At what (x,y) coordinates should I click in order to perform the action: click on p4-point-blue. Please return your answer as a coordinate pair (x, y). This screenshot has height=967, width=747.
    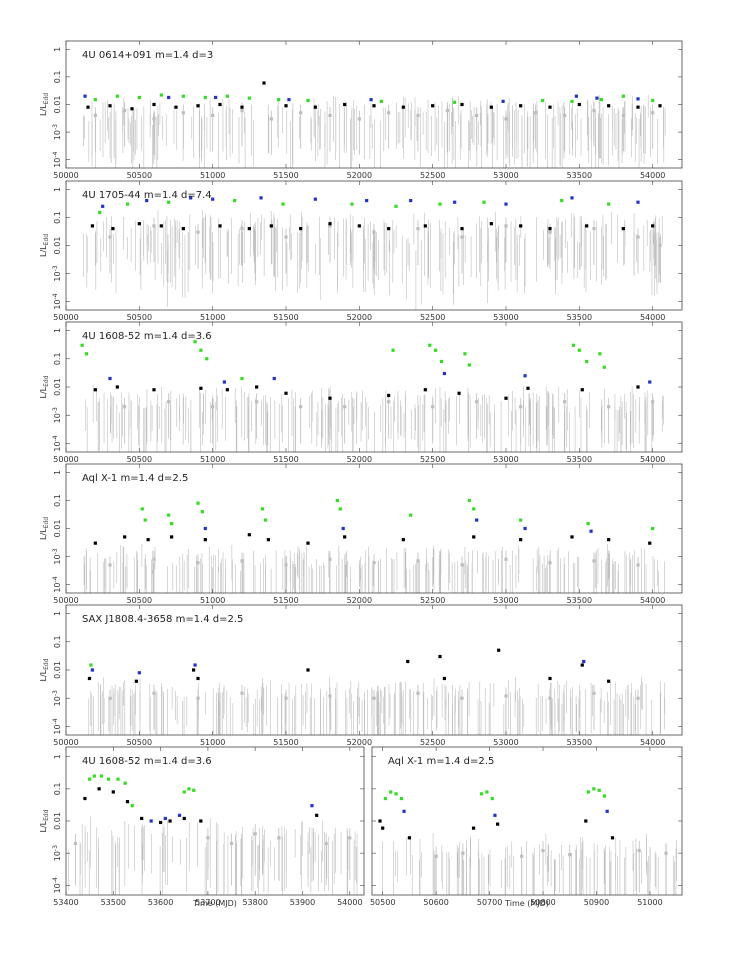
    Looking at the image, I should click on (591, 531).